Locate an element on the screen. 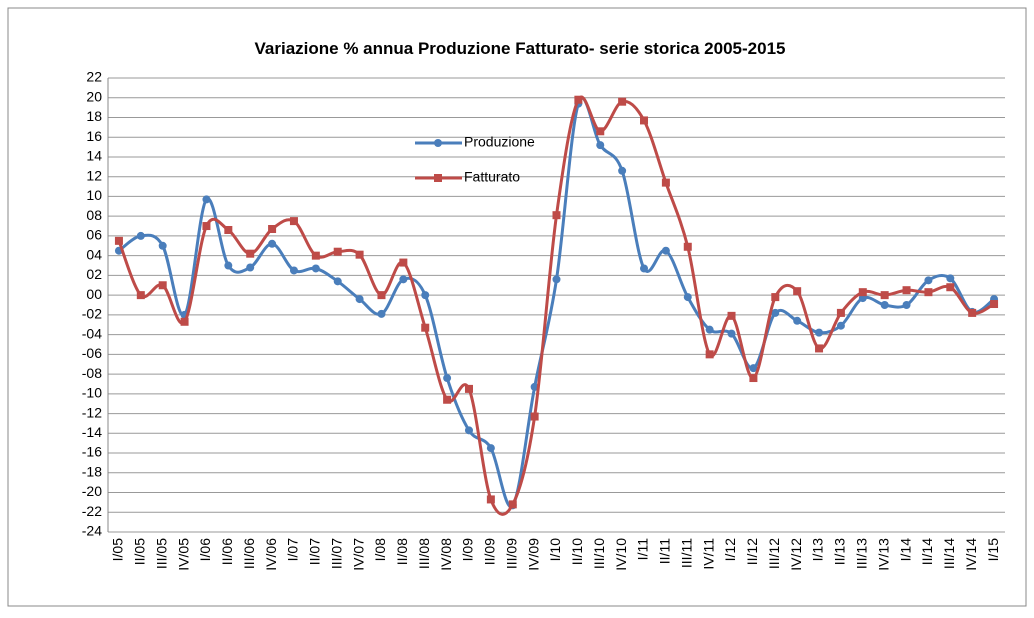 Image resolution: width=1034 pixels, height=618 pixels. x-tick-label: II/11 is located at coordinates (665, 551).